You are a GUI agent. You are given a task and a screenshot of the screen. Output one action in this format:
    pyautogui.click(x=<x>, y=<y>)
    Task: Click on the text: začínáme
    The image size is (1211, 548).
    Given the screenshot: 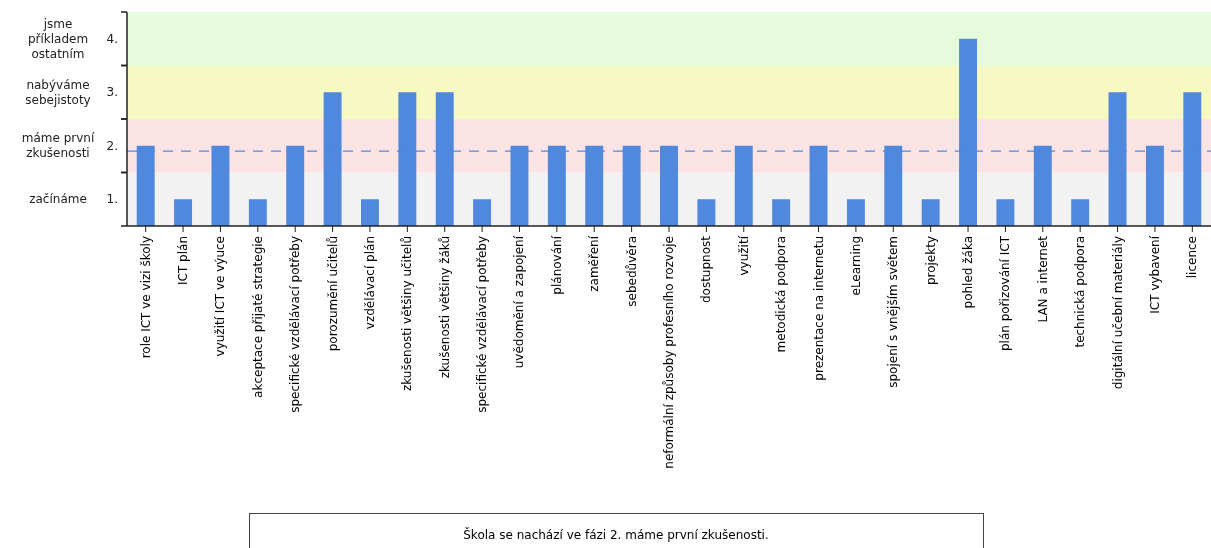 What is the action you would take?
    pyautogui.click(x=58, y=199)
    